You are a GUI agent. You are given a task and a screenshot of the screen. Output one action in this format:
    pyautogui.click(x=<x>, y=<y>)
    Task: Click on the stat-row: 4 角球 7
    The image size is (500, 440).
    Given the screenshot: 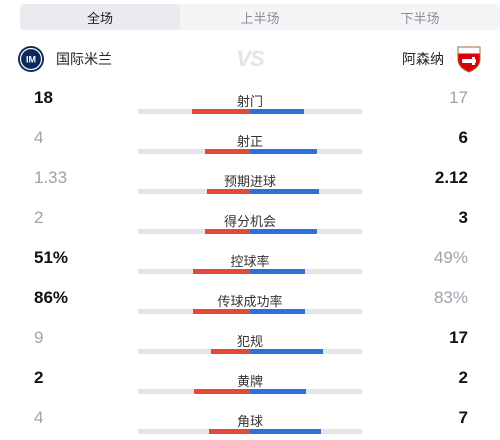 What is the action you would take?
    pyautogui.click(x=250, y=424)
    